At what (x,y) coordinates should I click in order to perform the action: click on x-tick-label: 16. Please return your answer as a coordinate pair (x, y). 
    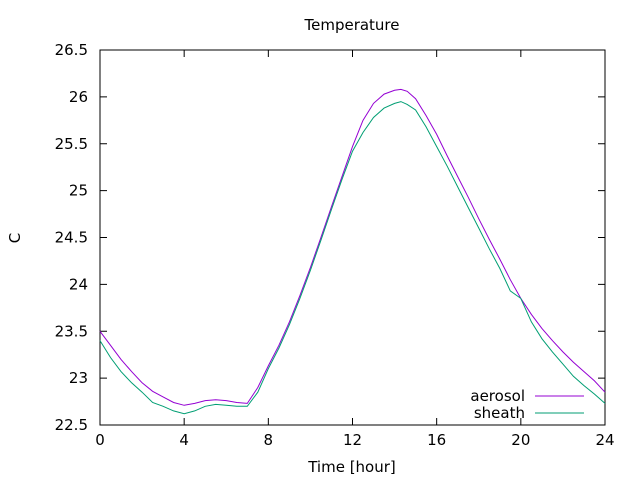
    Looking at the image, I should click on (436, 440).